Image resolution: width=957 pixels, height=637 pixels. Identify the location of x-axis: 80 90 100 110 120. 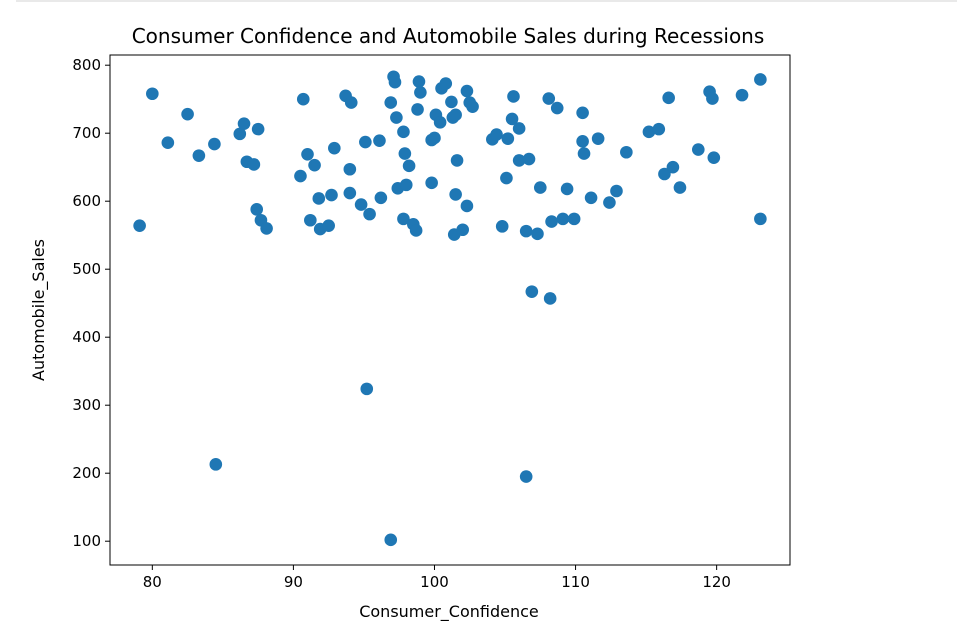
(437, 578).